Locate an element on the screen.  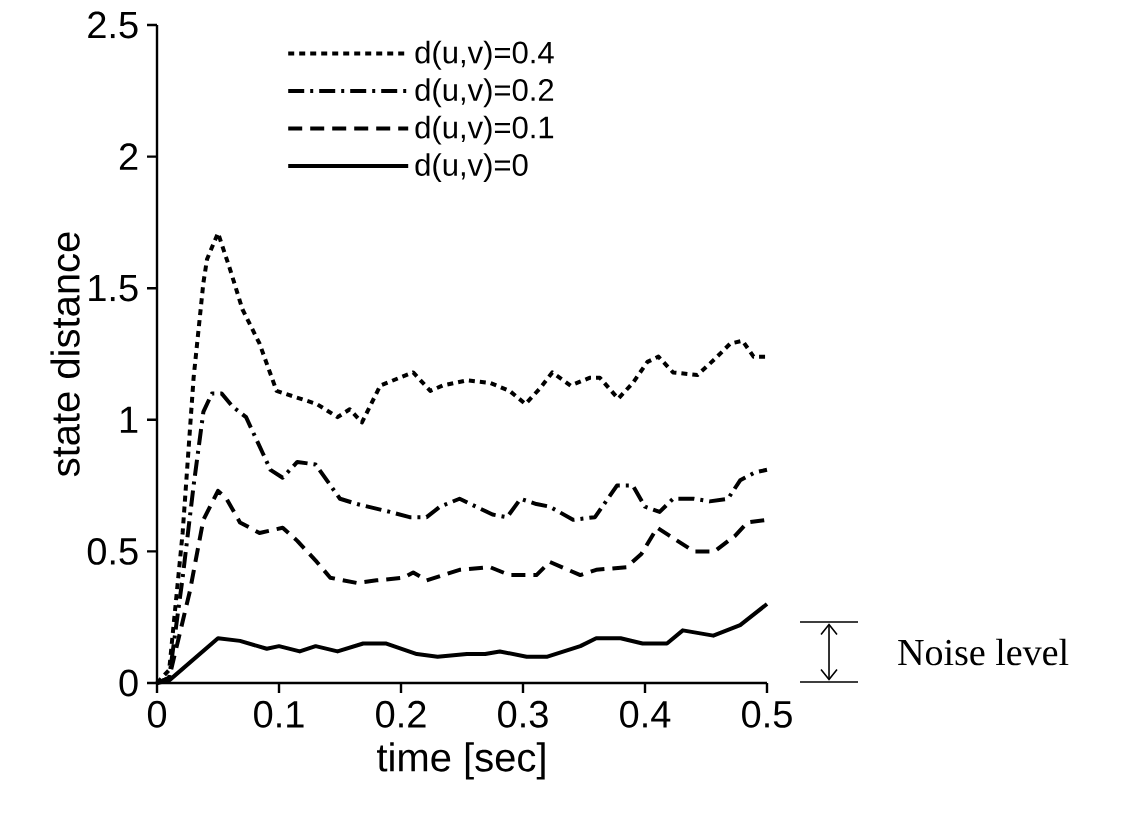
x-tick-label: 0 is located at coordinates (157, 714).